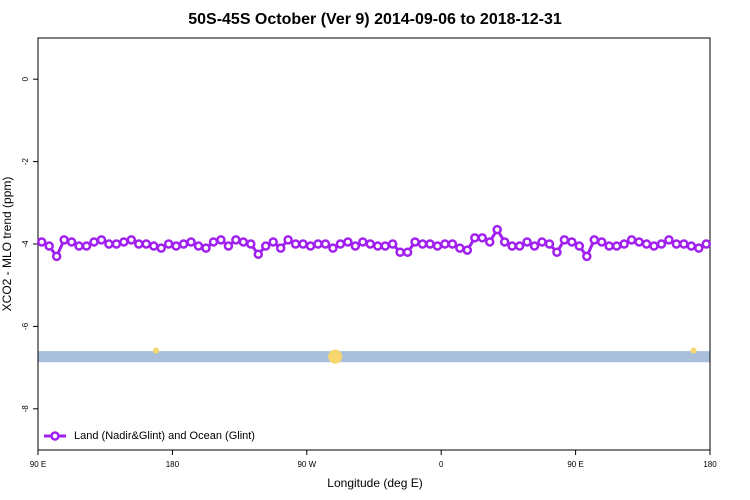 The width and height of the screenshot is (750, 500). Describe the element at coordinates (7, 244) in the screenshot. I see `y-axis-label: XCO2 - MLO trend (ppm)` at that location.